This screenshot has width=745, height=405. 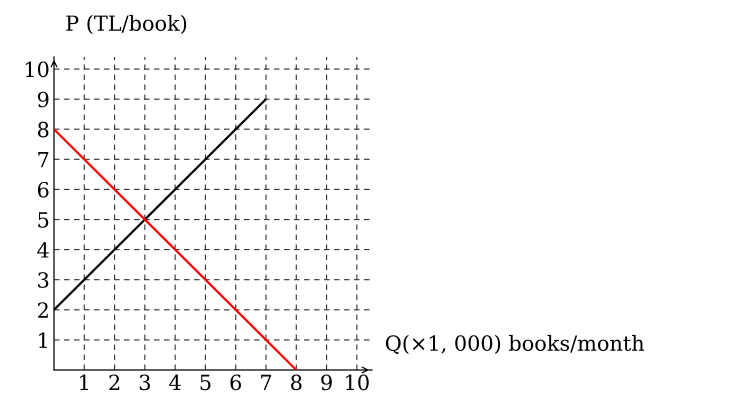 I want to click on y-tick-label: 9, so click(x=43, y=100).